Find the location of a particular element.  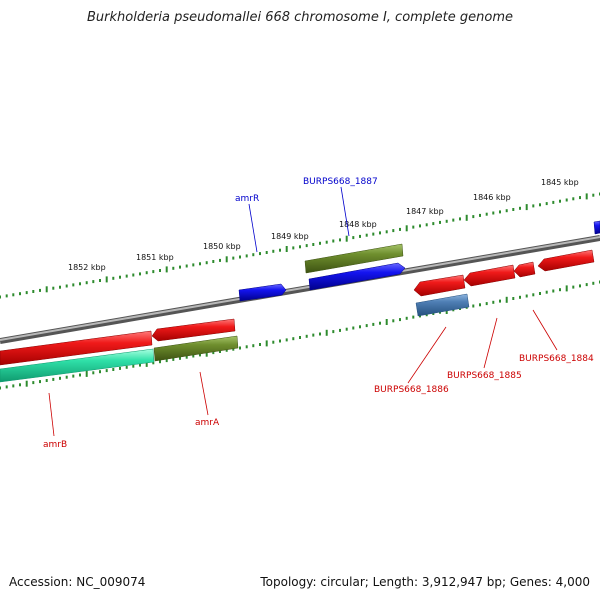

gene-label-burps668-1884: BURPS668_1884 is located at coordinates (556, 359).